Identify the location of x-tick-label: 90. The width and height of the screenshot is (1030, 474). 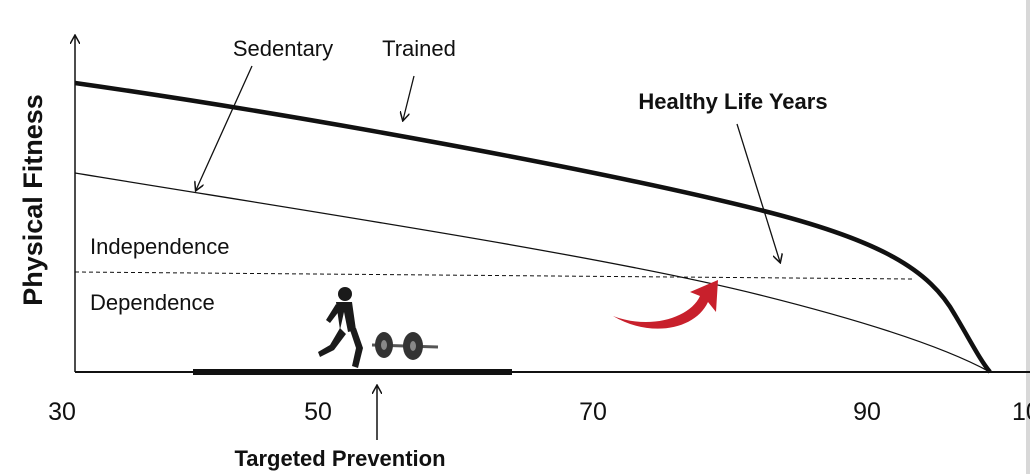
(867, 412).